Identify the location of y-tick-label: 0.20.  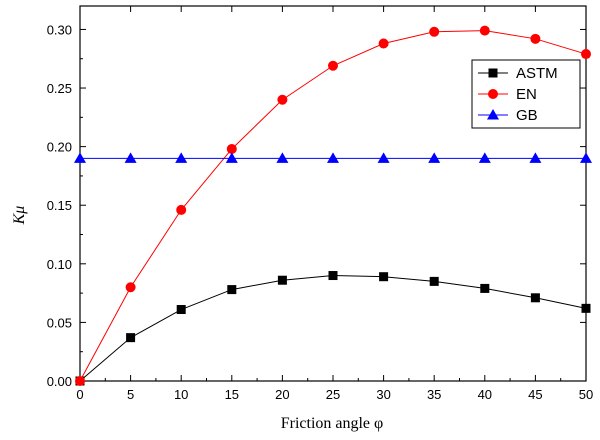
(59, 147).